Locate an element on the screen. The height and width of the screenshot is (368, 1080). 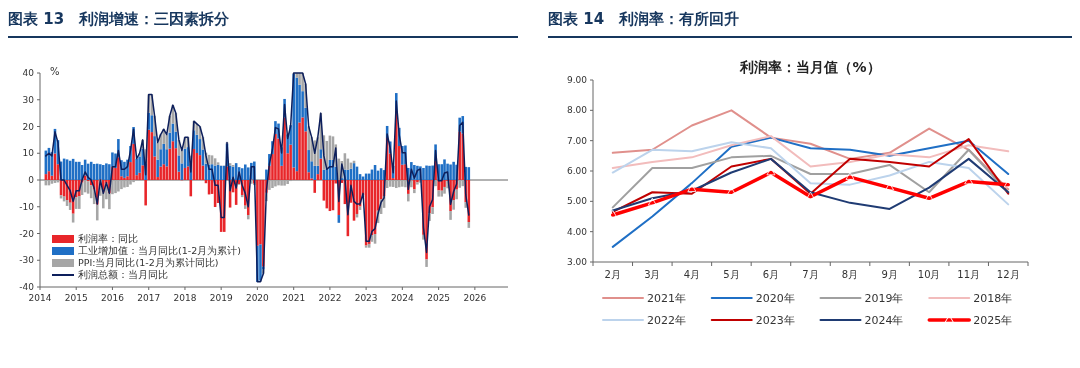
legend-label: 利润总额：当月同比 is located at coordinates (123, 275).